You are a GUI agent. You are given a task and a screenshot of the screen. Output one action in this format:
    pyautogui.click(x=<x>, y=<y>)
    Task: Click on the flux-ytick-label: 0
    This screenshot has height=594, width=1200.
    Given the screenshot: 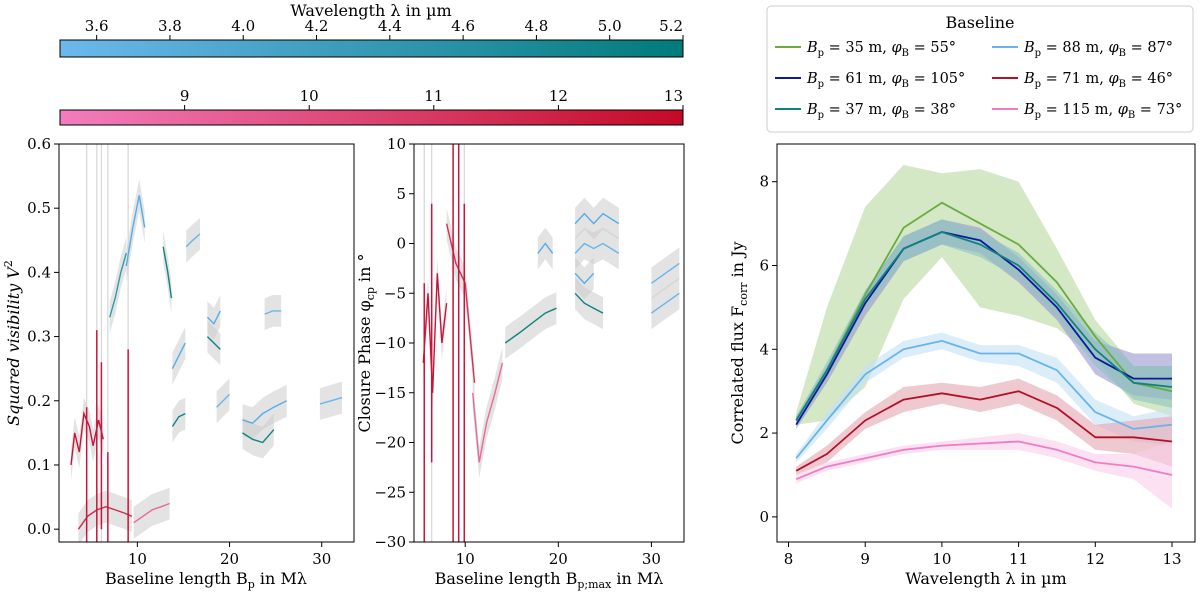 What is the action you would take?
    pyautogui.click(x=764, y=517)
    